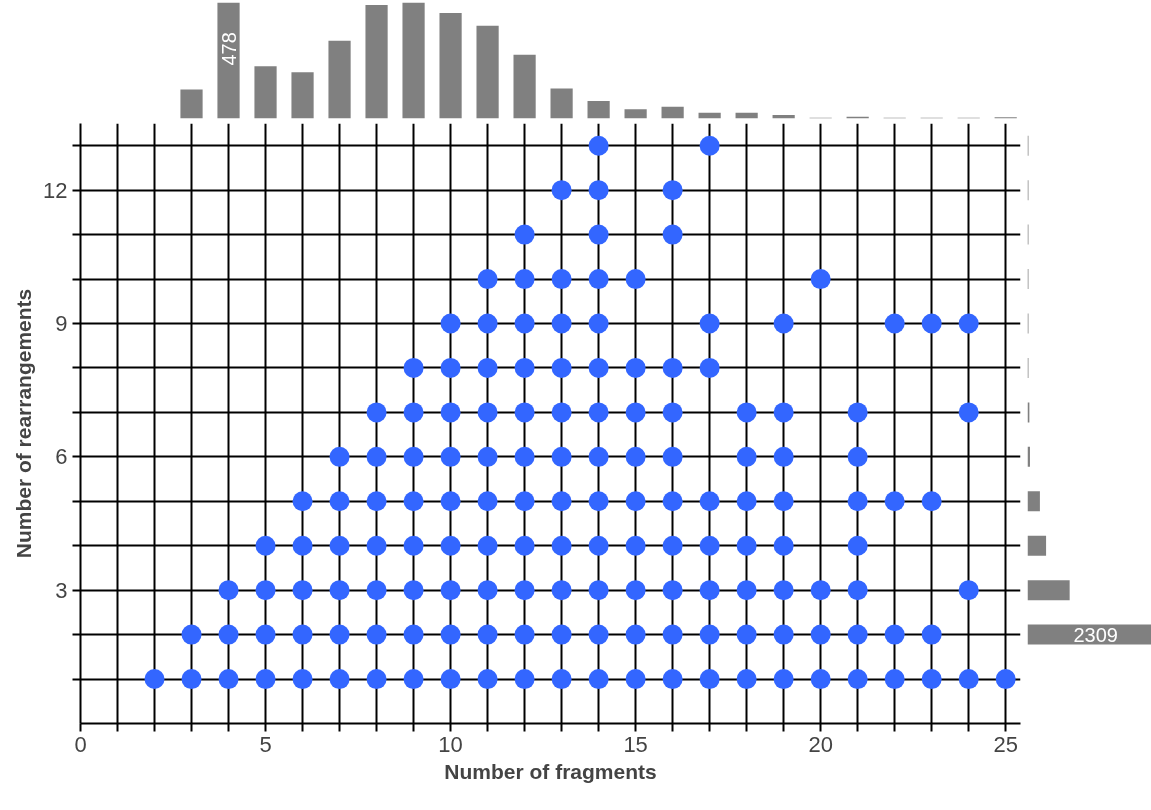  I want to click on x-tick-label: 15, so click(635, 744).